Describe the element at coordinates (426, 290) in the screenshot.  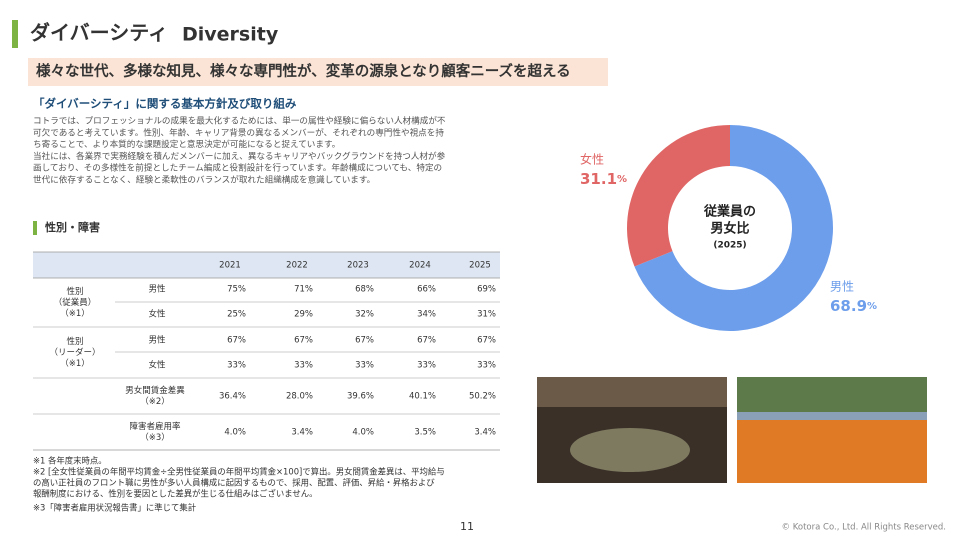
I see `cell: 66%` at that location.